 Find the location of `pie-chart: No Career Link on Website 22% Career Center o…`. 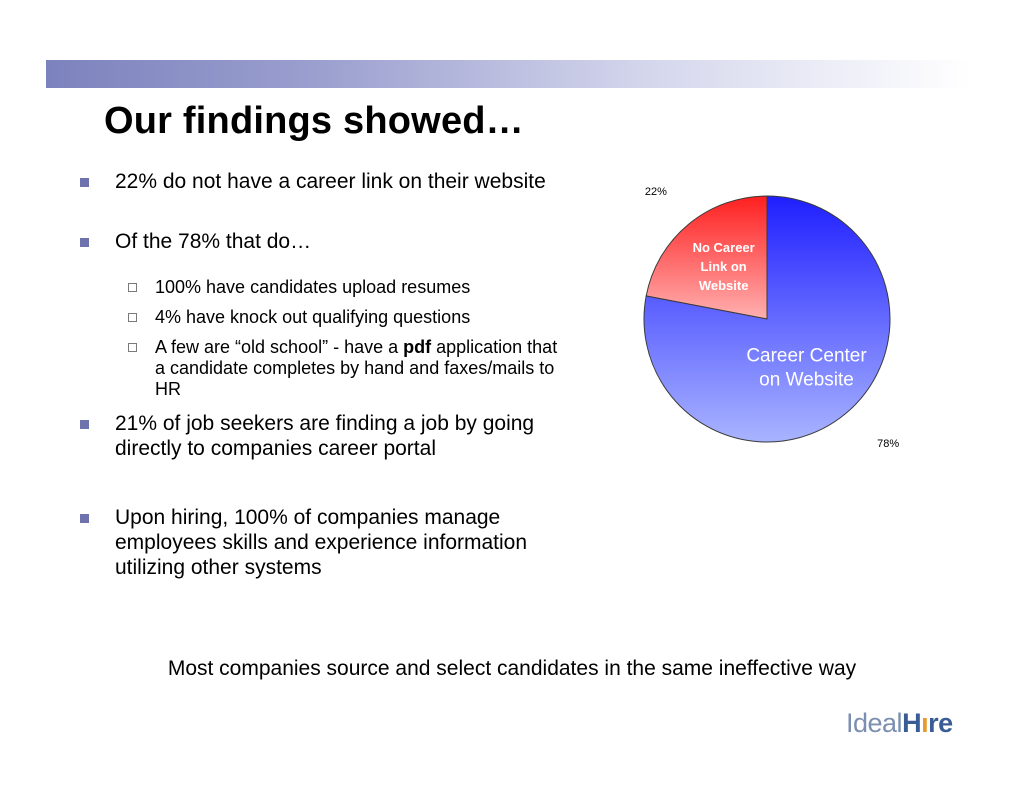

pie-chart: No Career Link on Website 22% Career Center o… is located at coordinates (771, 318).